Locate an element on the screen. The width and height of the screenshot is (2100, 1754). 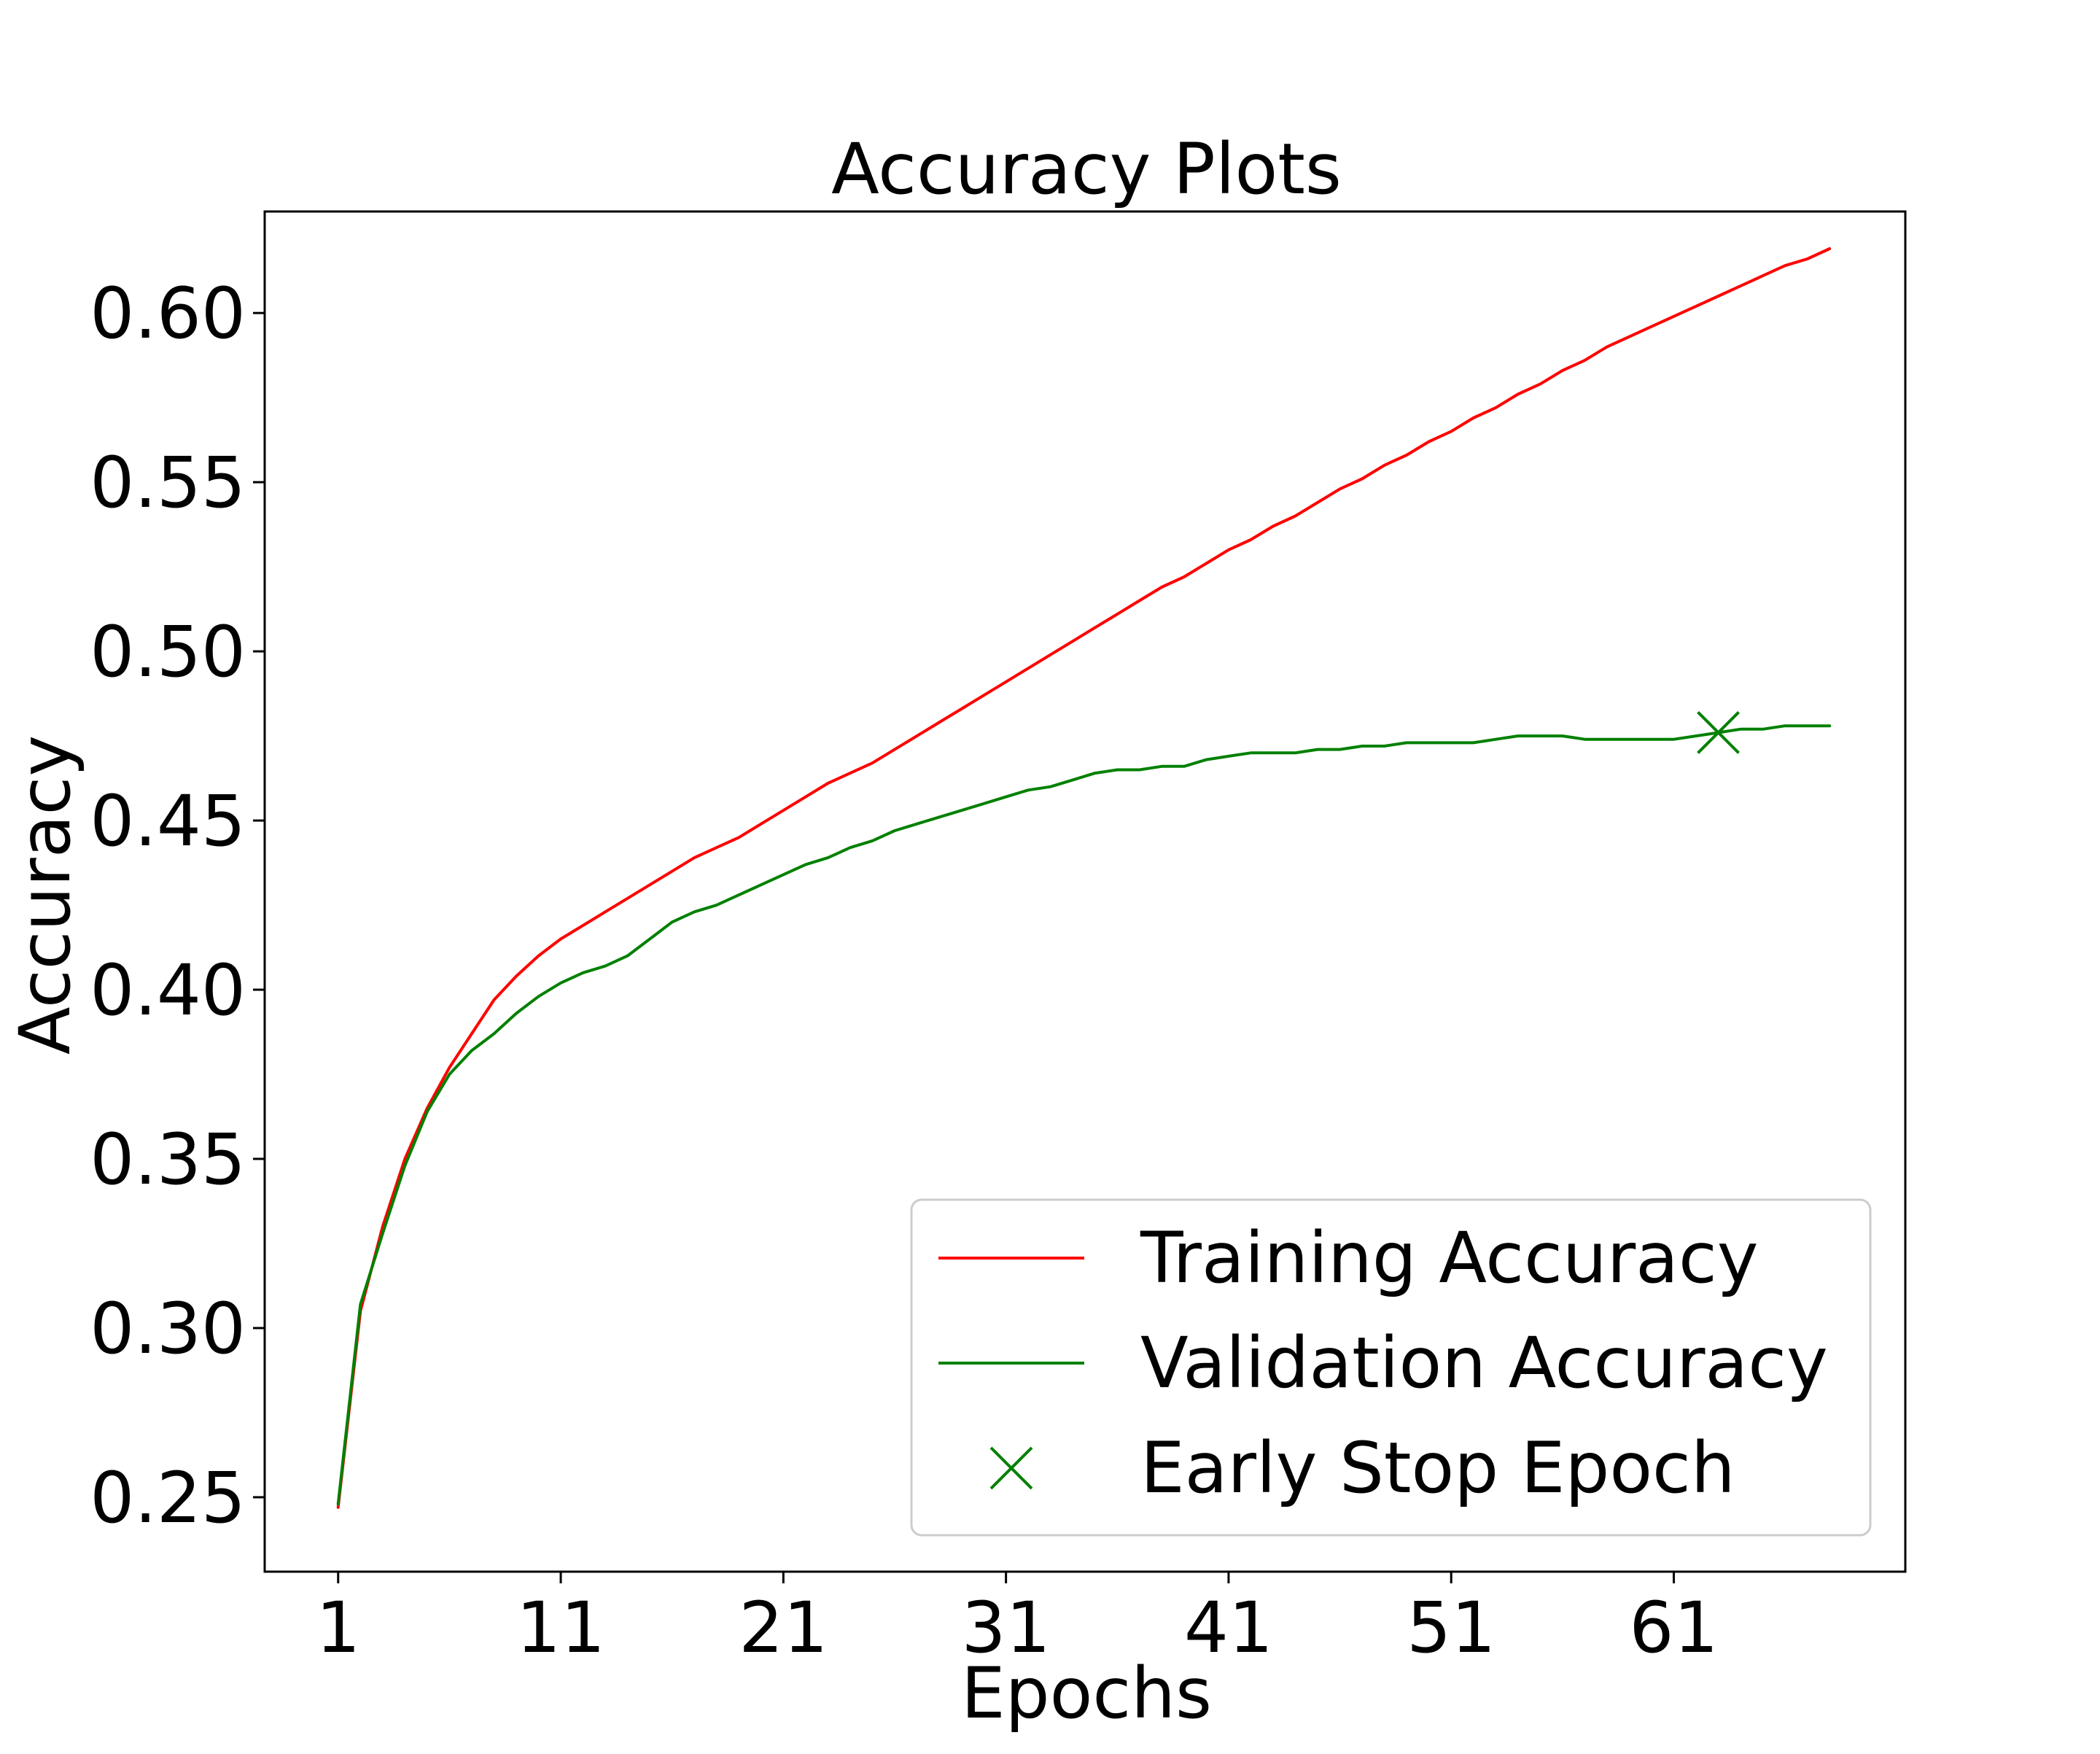
x-tick-label: 1 is located at coordinates (338, 1628).